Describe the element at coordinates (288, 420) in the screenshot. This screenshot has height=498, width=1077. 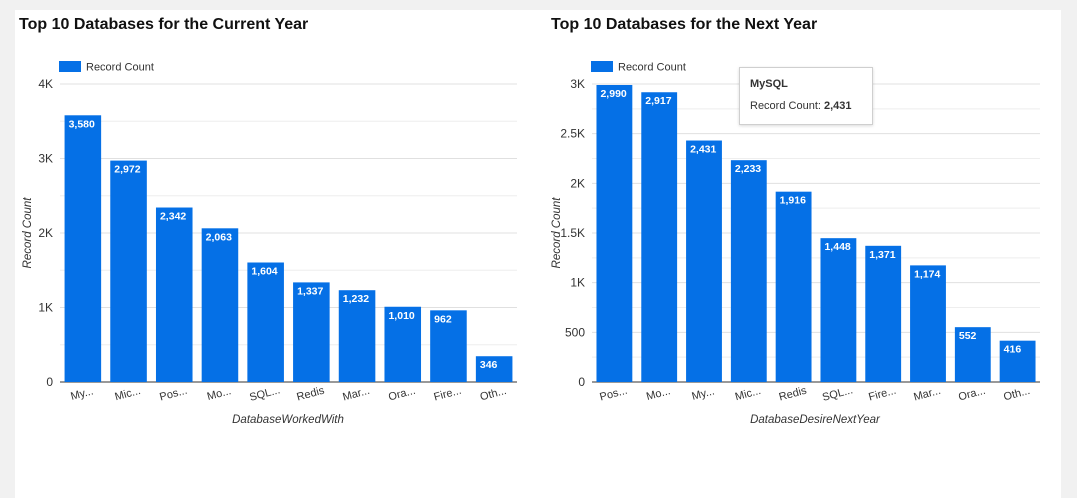
I see `x-axis-title: DatabaseWorkedWith` at that location.